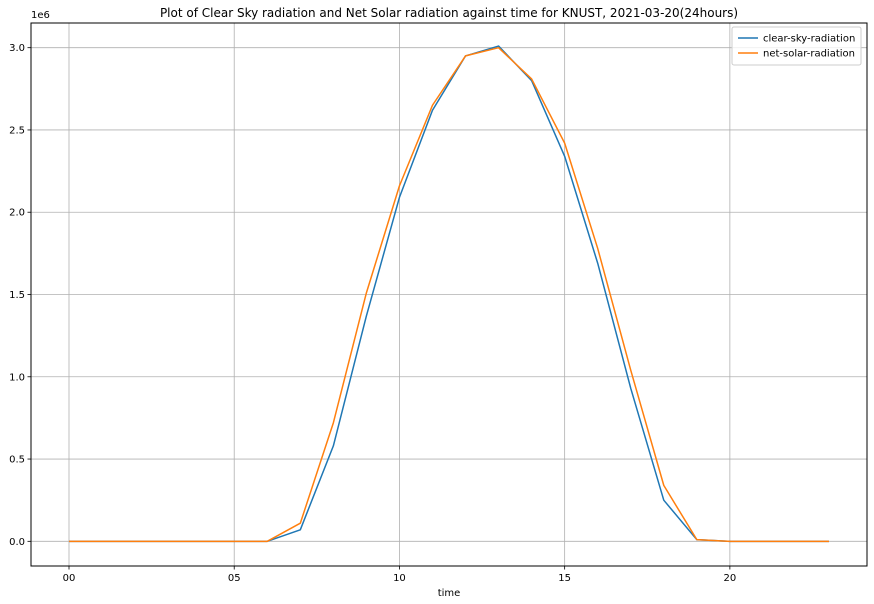 The height and width of the screenshot is (604, 874). Describe the element at coordinates (17, 542) in the screenshot. I see `y-tick-label: 0.0` at that location.